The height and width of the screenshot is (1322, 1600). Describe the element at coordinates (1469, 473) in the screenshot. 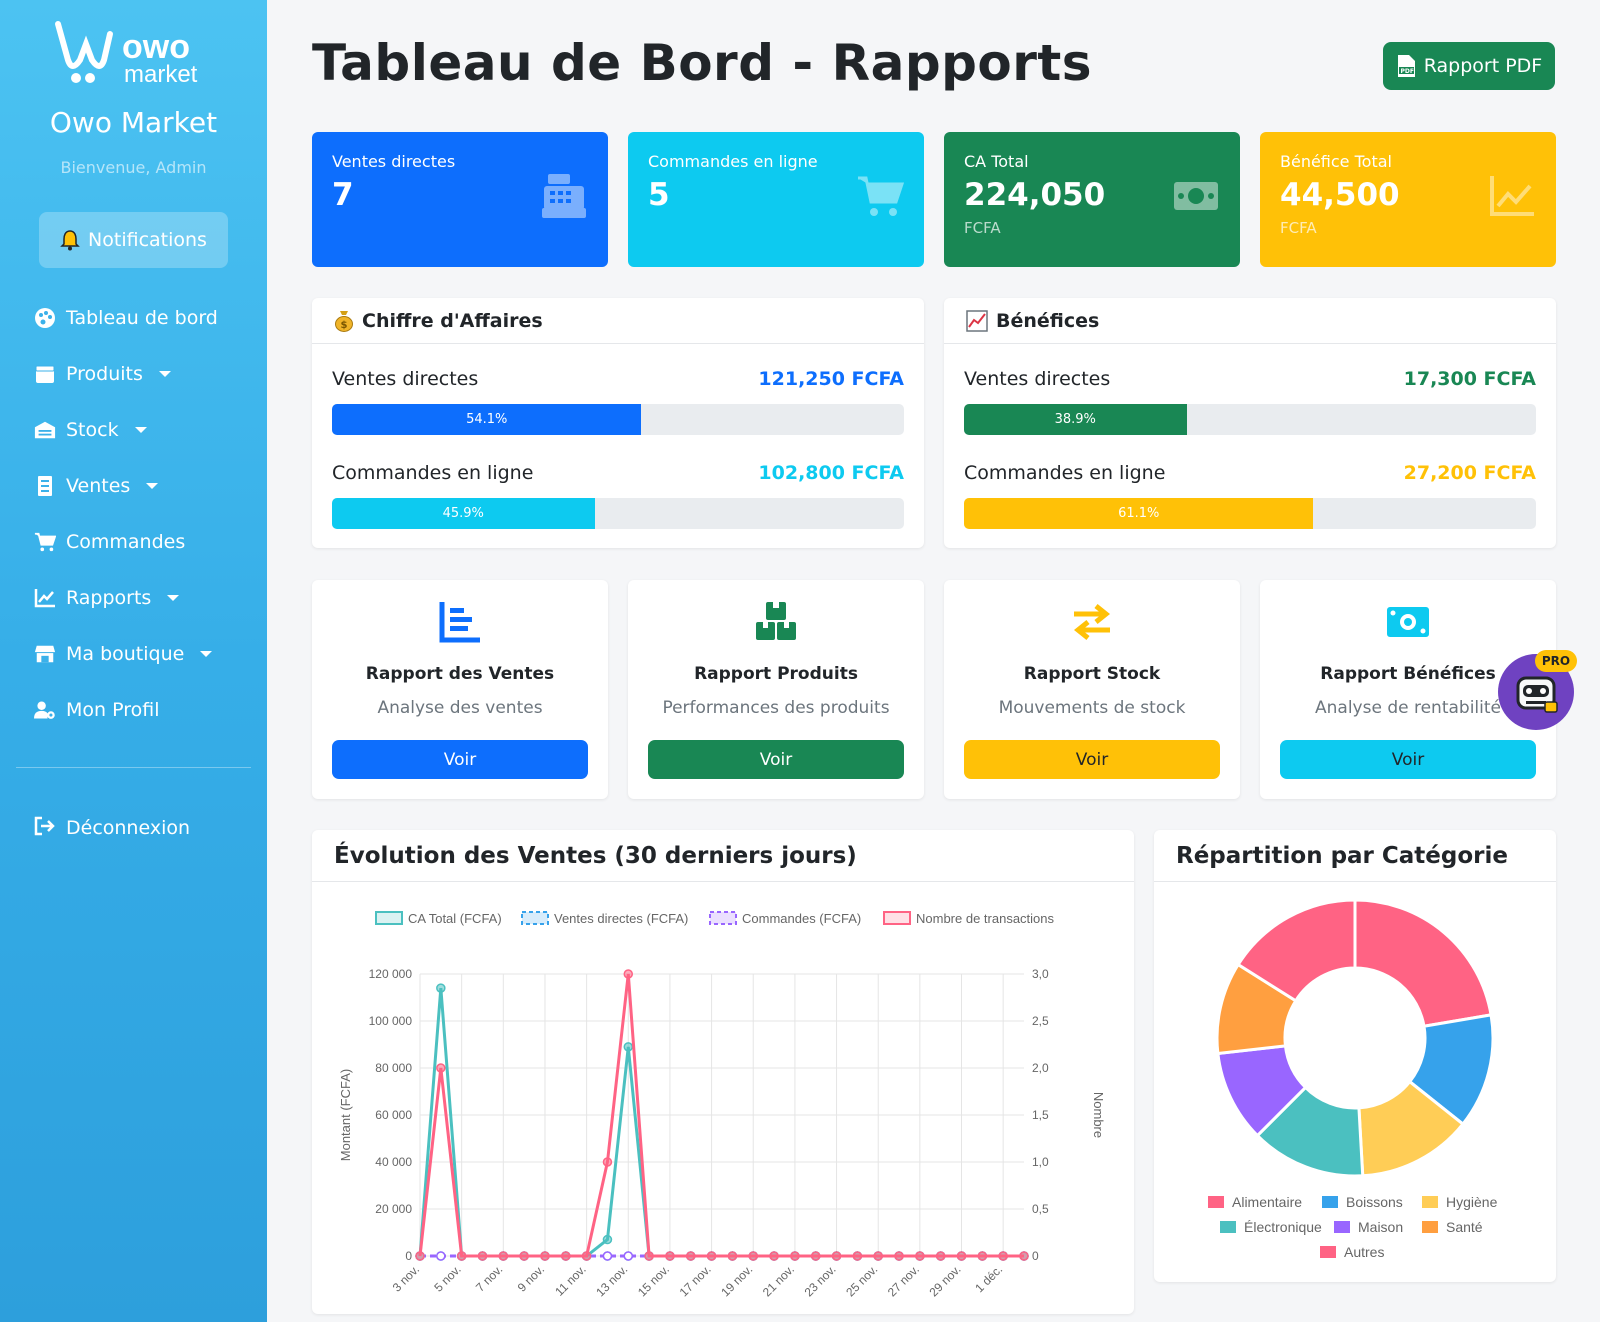

I see `row-value: 27,200 FCFA` at that location.